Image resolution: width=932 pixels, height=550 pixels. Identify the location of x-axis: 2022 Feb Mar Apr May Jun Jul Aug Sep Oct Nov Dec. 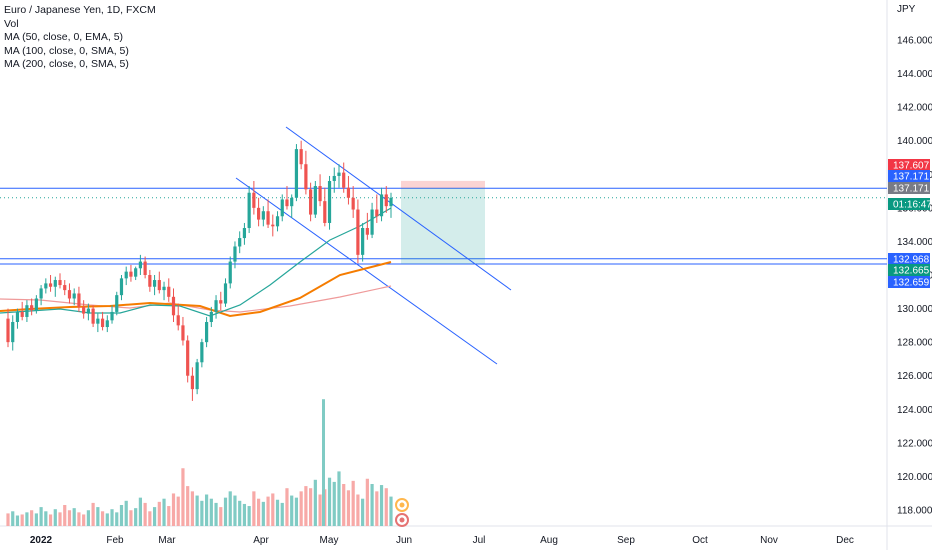
(442, 540).